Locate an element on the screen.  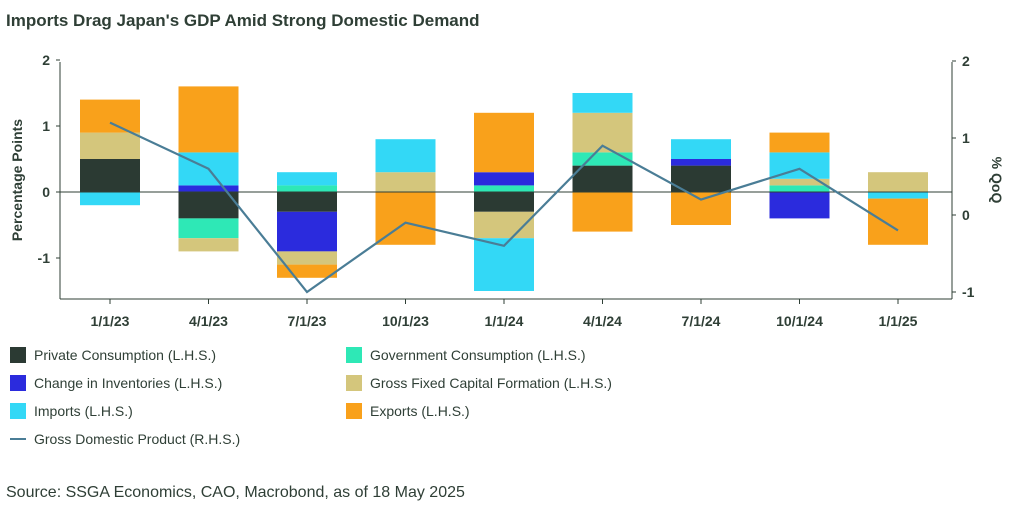
tick-label-right: 0 is located at coordinates (966, 215).